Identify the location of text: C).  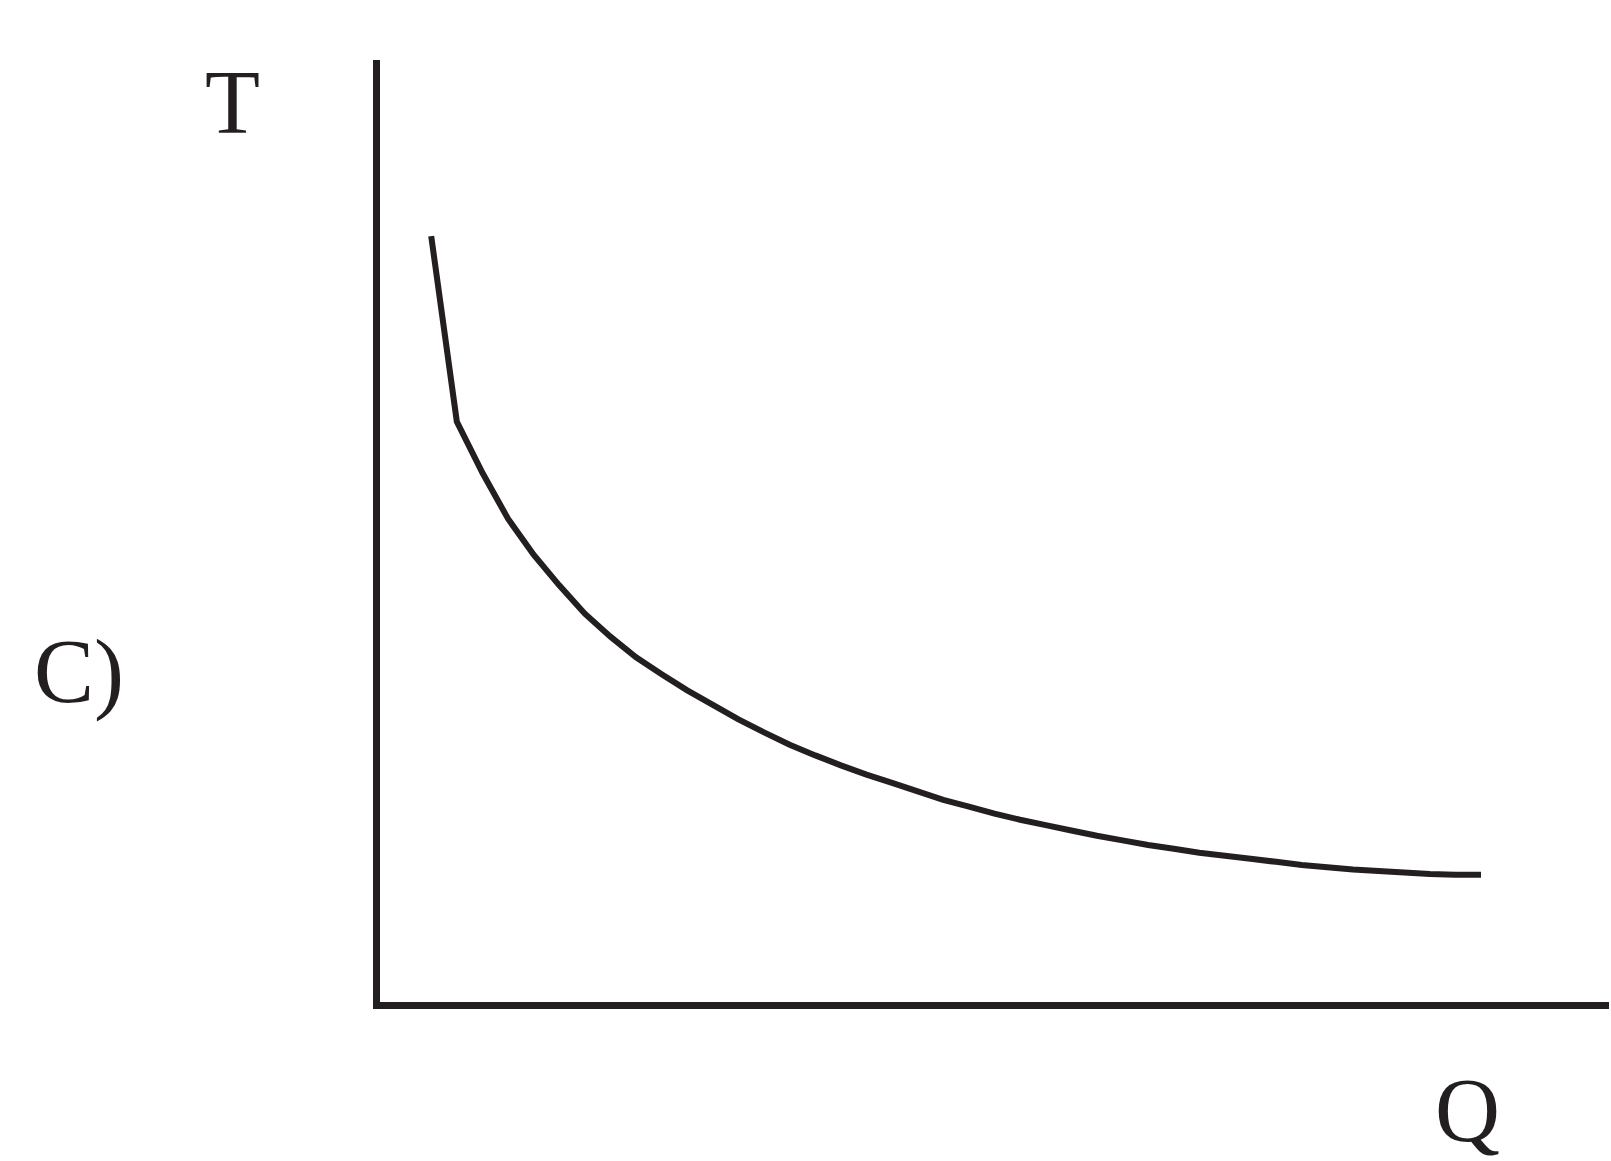
(79, 672).